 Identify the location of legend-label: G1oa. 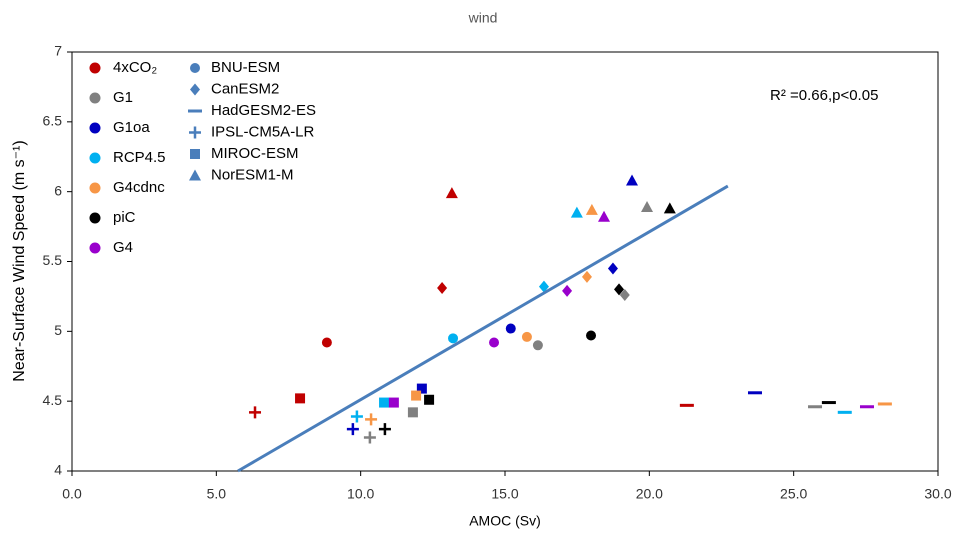
(131, 127).